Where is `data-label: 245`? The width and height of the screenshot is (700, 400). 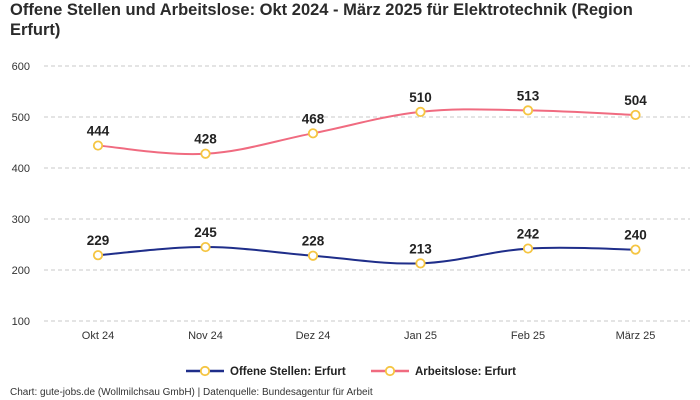
data-label: 245 is located at coordinates (205, 232).